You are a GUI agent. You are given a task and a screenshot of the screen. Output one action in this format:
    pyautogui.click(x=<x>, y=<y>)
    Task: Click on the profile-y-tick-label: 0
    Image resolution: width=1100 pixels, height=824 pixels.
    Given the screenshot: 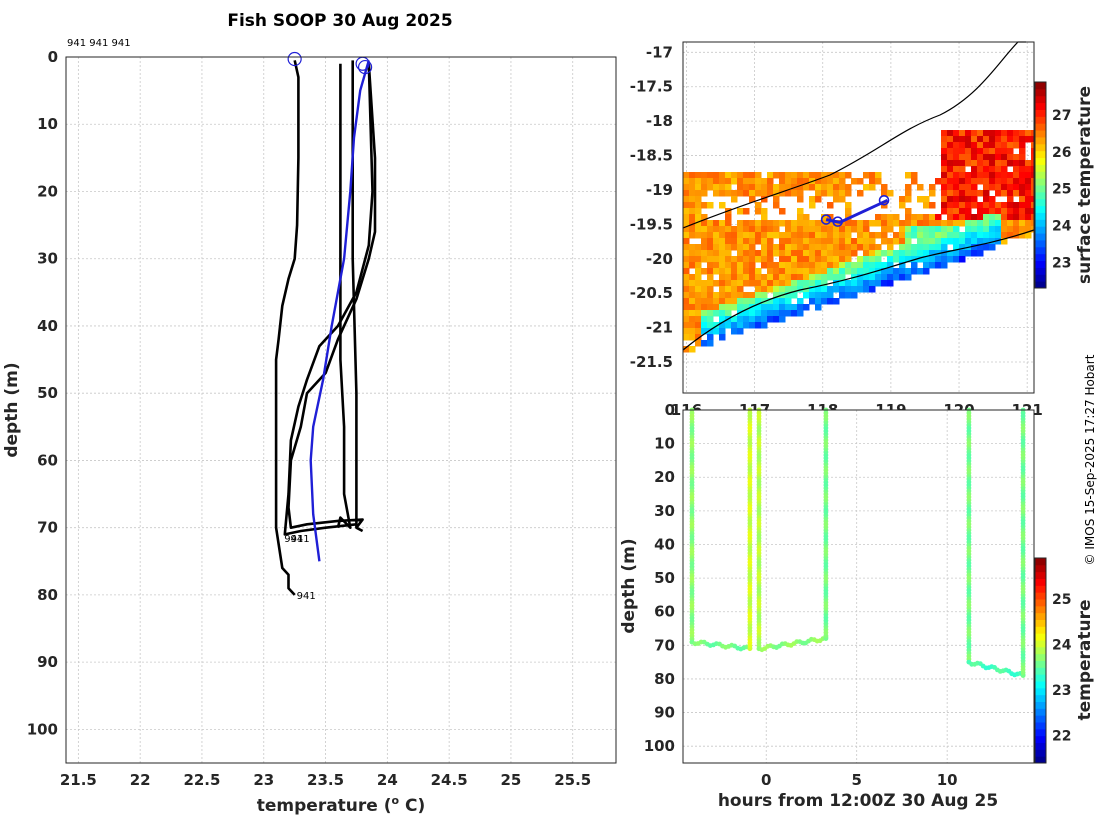 What is the action you would take?
    pyautogui.click(x=53, y=57)
    